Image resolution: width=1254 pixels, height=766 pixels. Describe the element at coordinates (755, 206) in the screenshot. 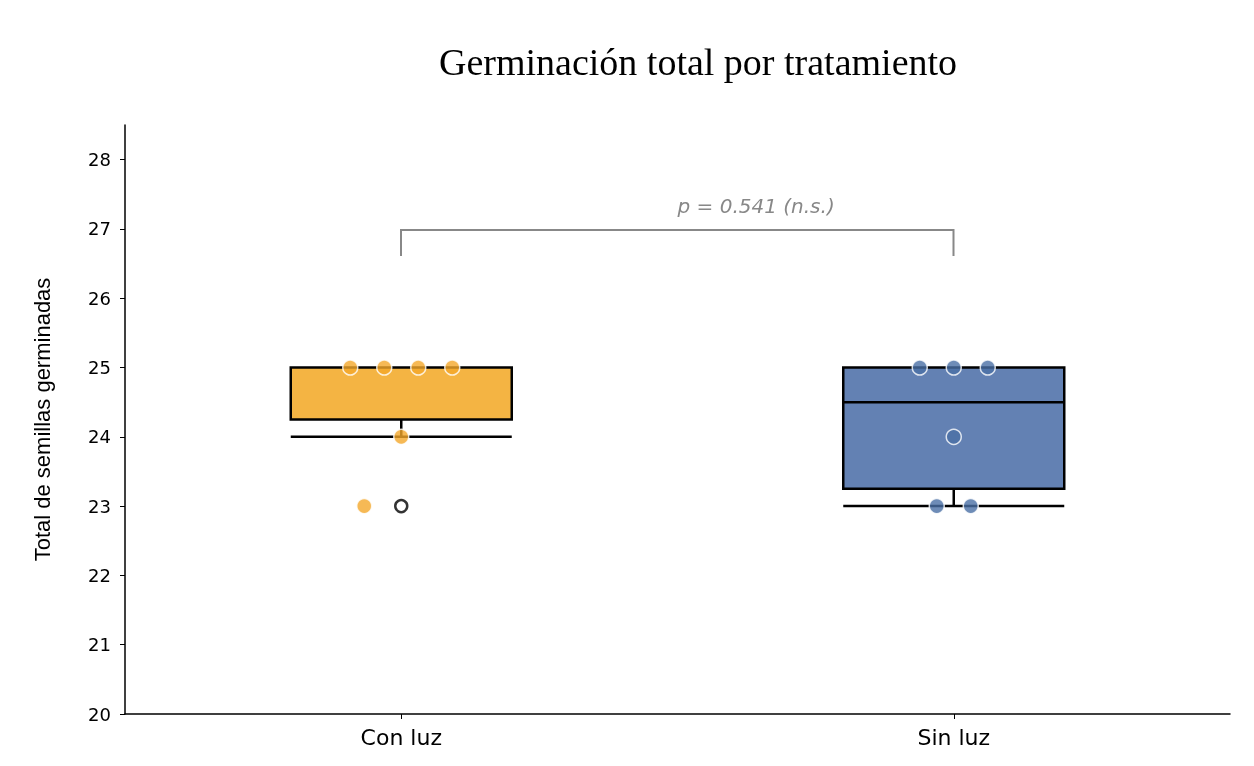

I see `annotation: p = 0.541 (n.s.)` at that location.